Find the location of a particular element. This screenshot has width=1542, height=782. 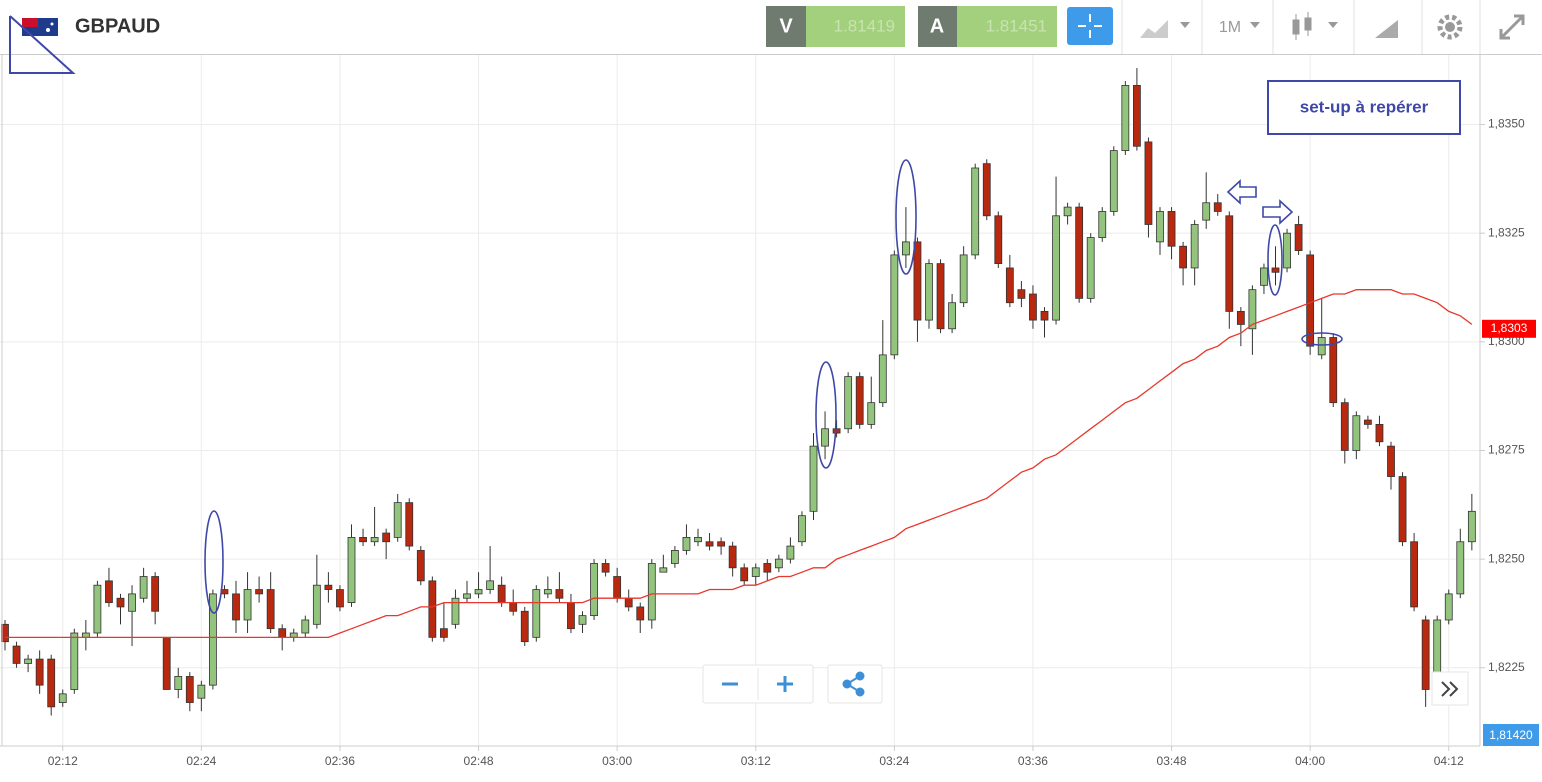

header: GBPAUD V 1.81419 A 1.81451 1M is located at coordinates (771, 37).